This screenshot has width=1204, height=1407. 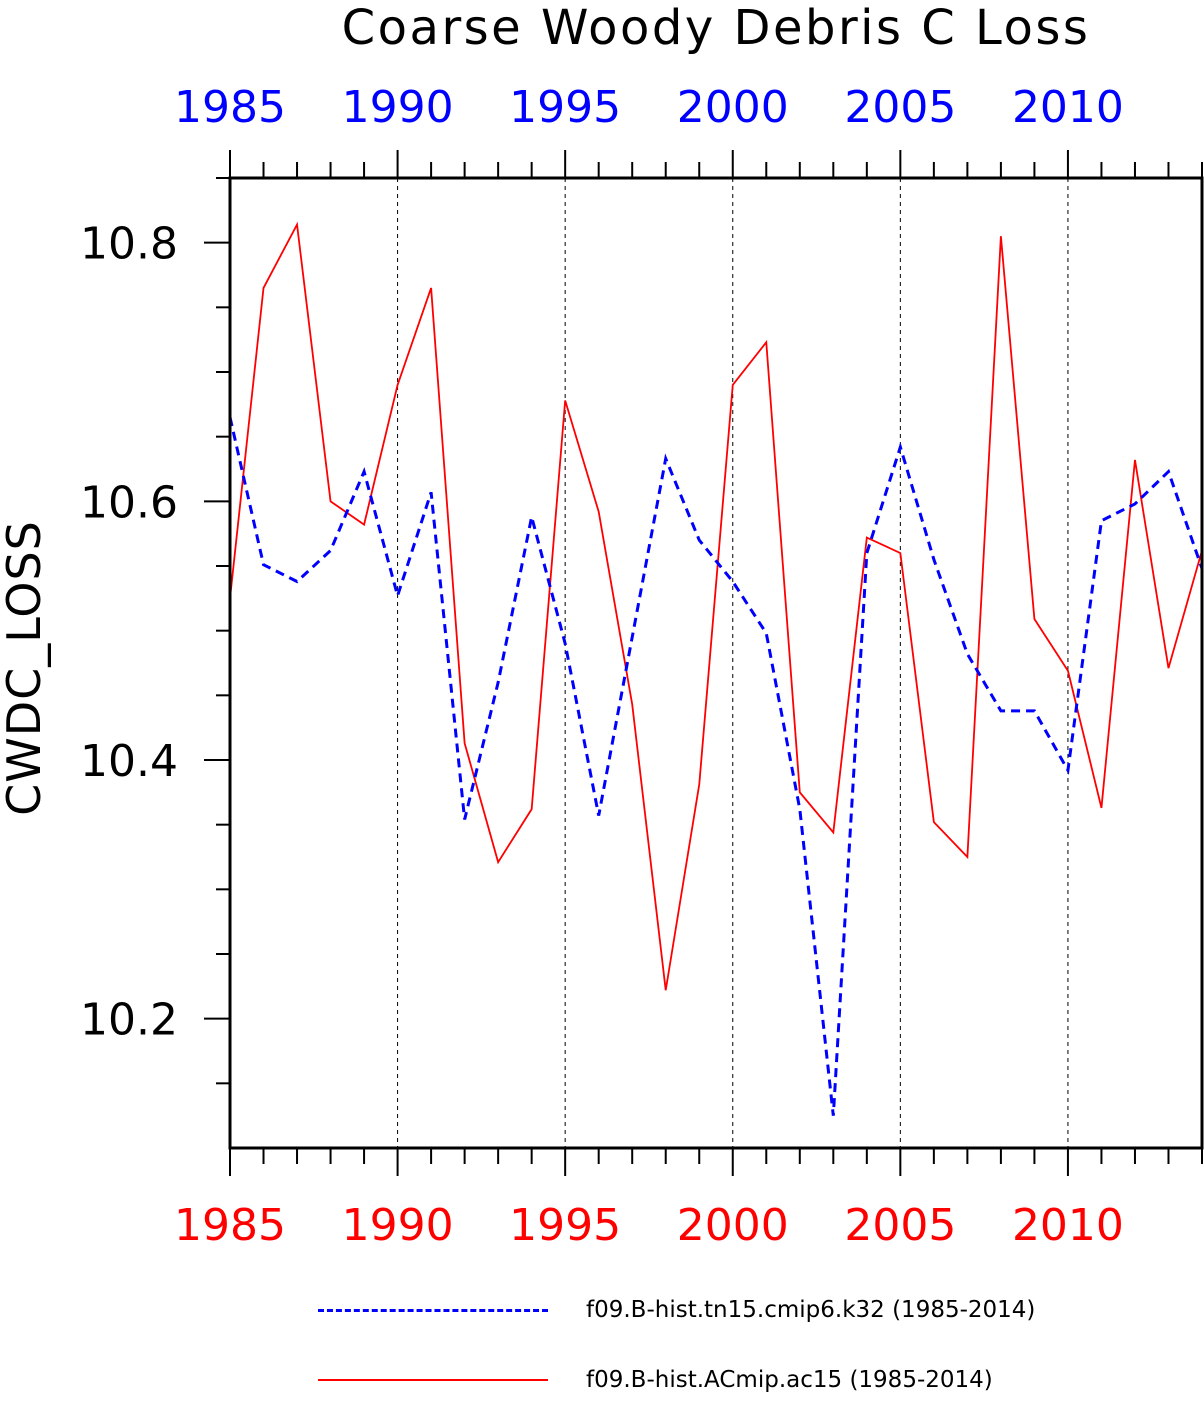 What do you see at coordinates (733, 107) in the screenshot?
I see `x-tick-label-top-2000: 2000` at bounding box center [733, 107].